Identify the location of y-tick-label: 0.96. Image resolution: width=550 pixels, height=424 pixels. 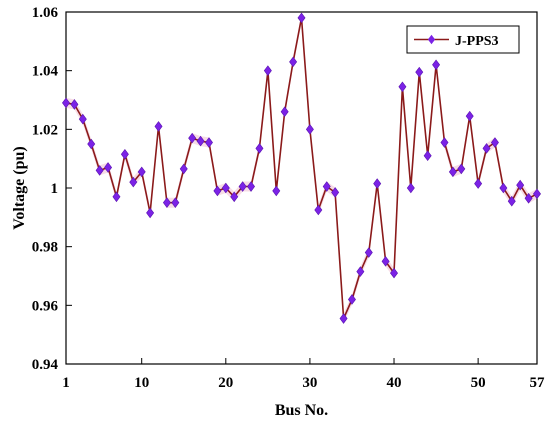
(45, 306).